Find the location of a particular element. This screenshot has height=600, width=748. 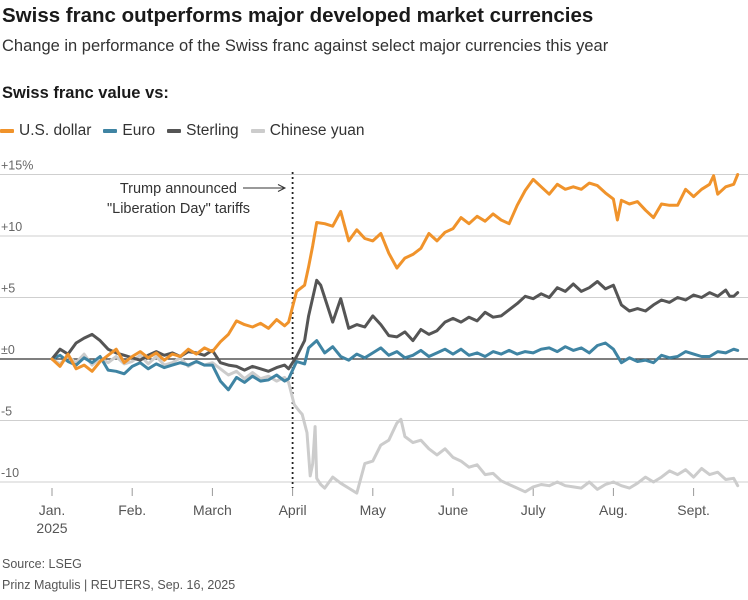

legend-label-sterling: Sterling is located at coordinates (212, 130).